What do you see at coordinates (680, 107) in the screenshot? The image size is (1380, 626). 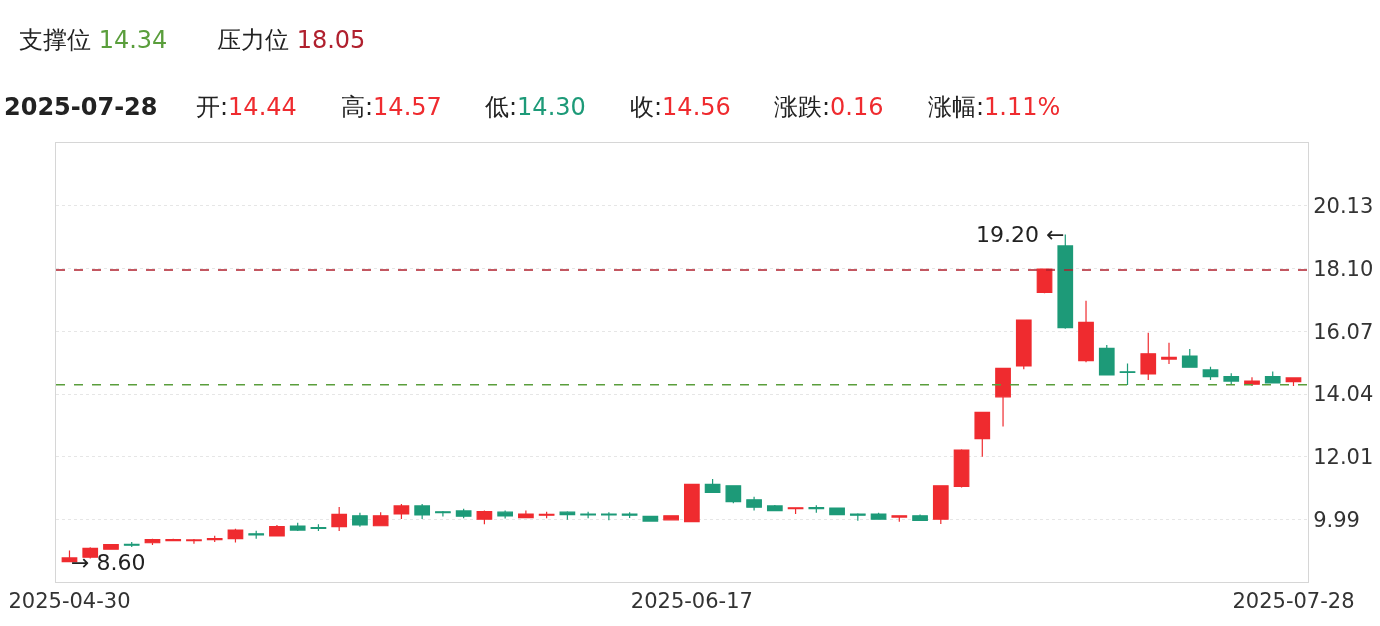 I see `text: 收:14.56` at bounding box center [680, 107].